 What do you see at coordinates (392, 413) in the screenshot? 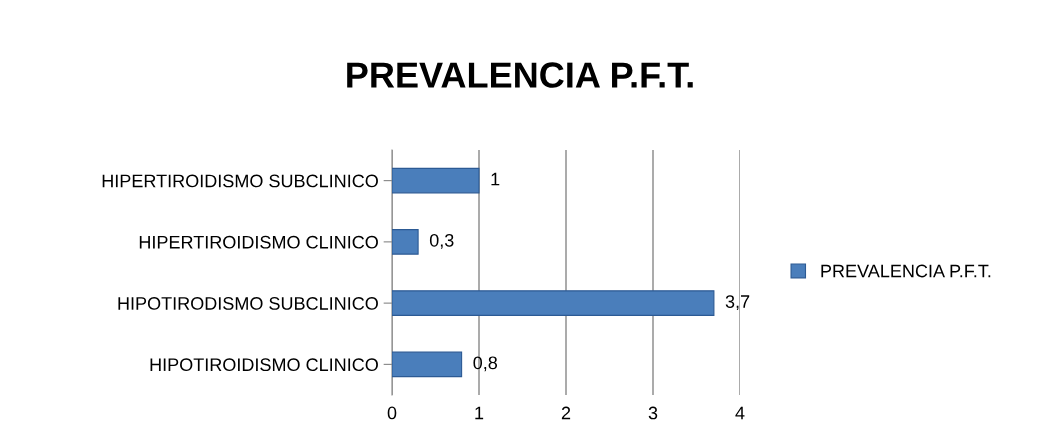
I see `x-tick-label: 0` at bounding box center [392, 413].